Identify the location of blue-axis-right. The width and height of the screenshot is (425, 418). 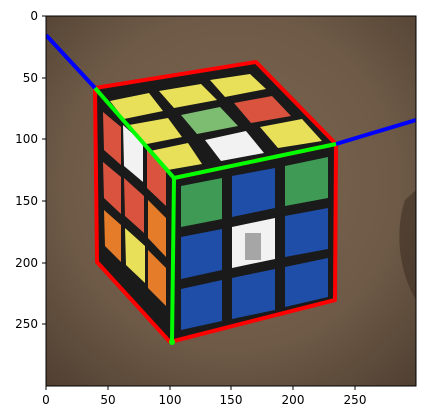
(375, 132).